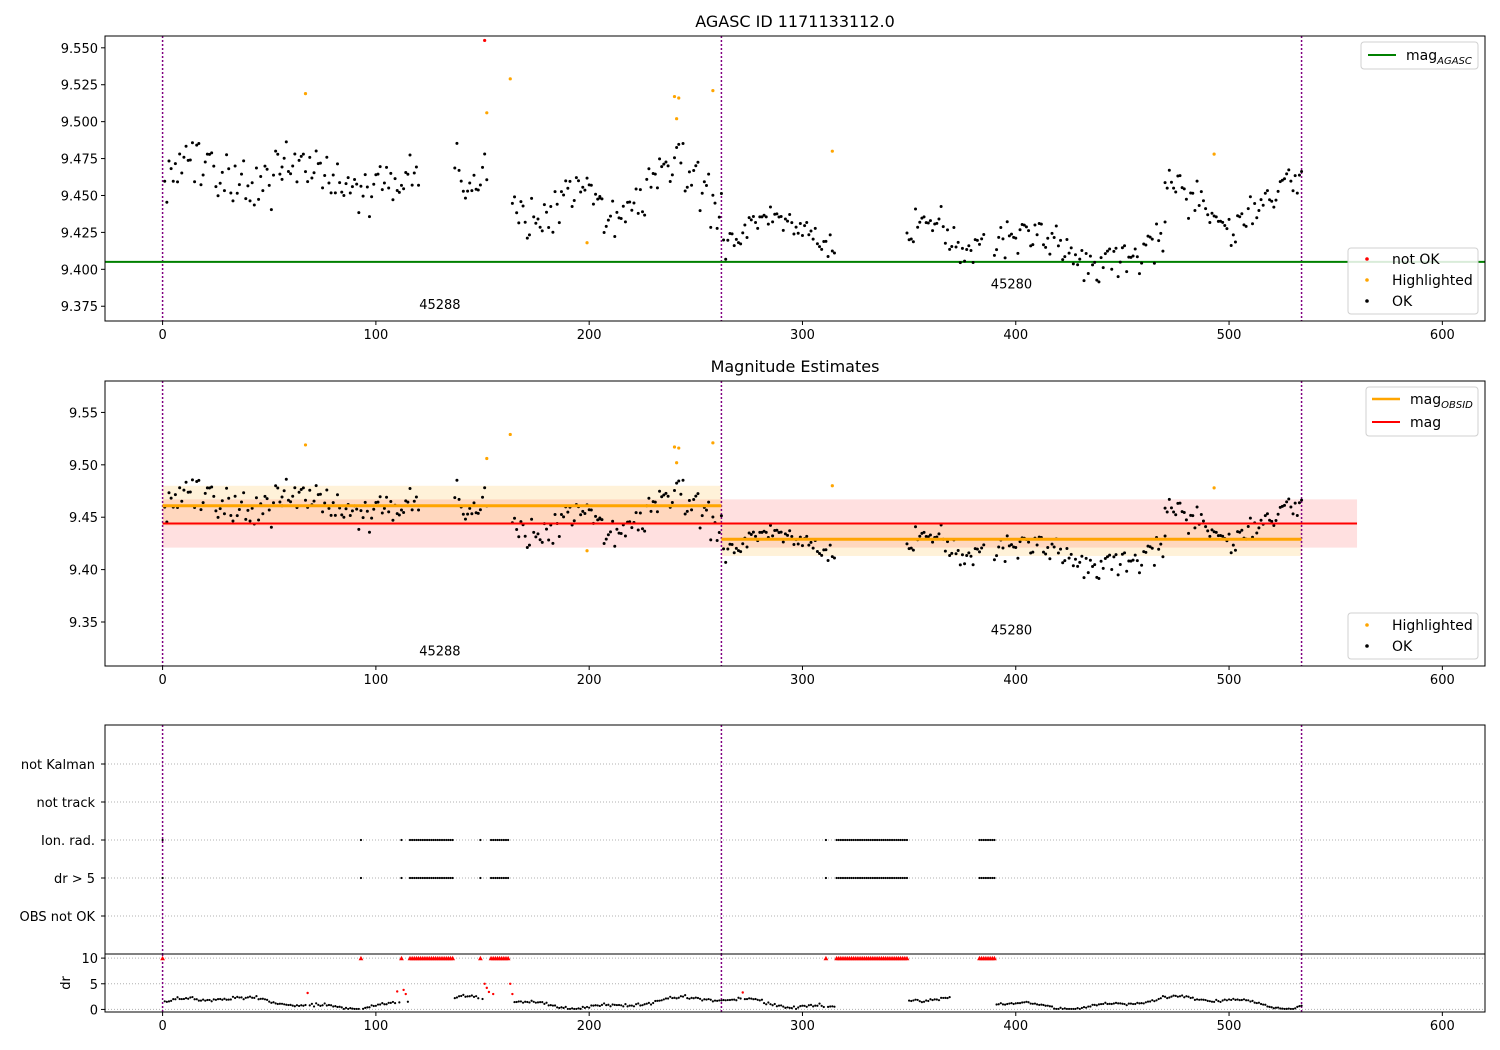 This screenshot has height=1050, width=1500. I want to click on y-tick-label: 9.525, so click(79, 86).